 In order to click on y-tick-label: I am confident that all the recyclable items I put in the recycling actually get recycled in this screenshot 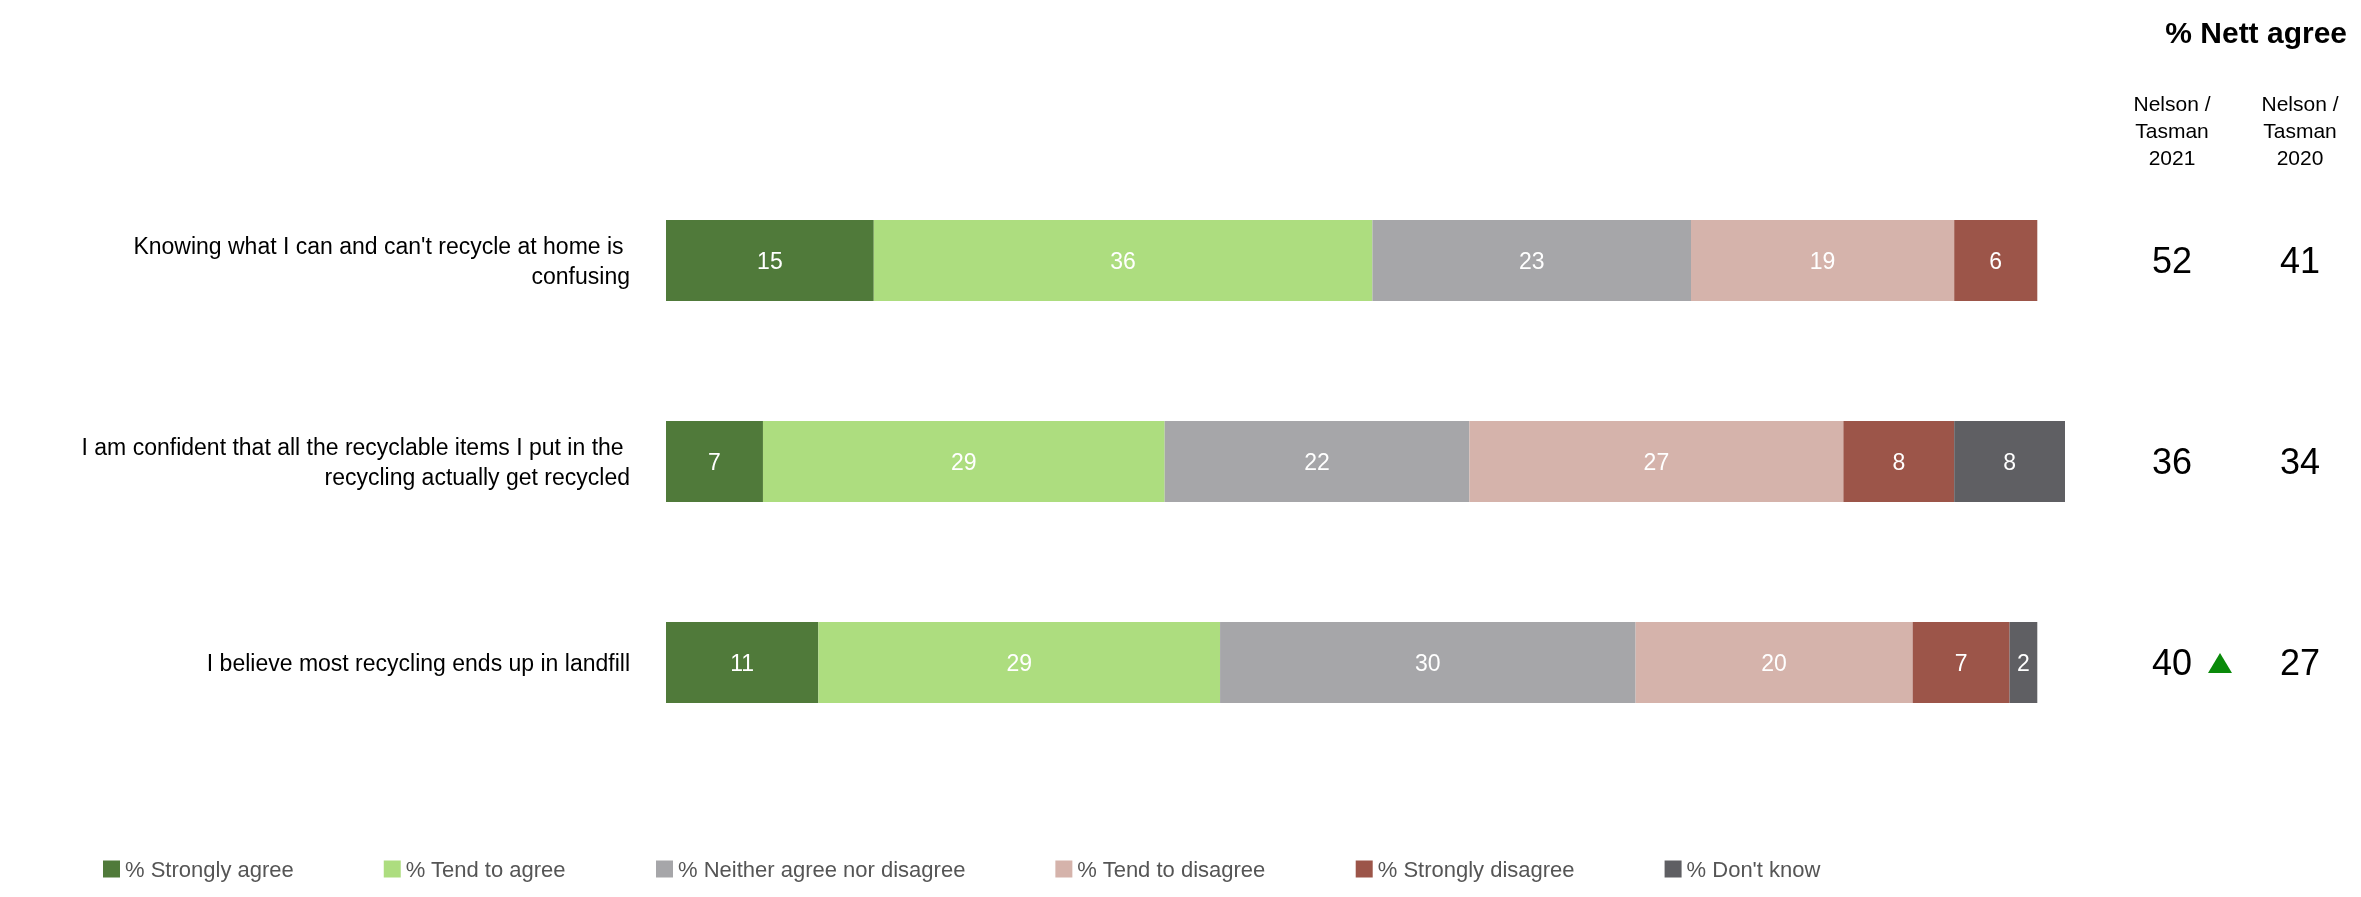, I will do `click(355, 461)`.